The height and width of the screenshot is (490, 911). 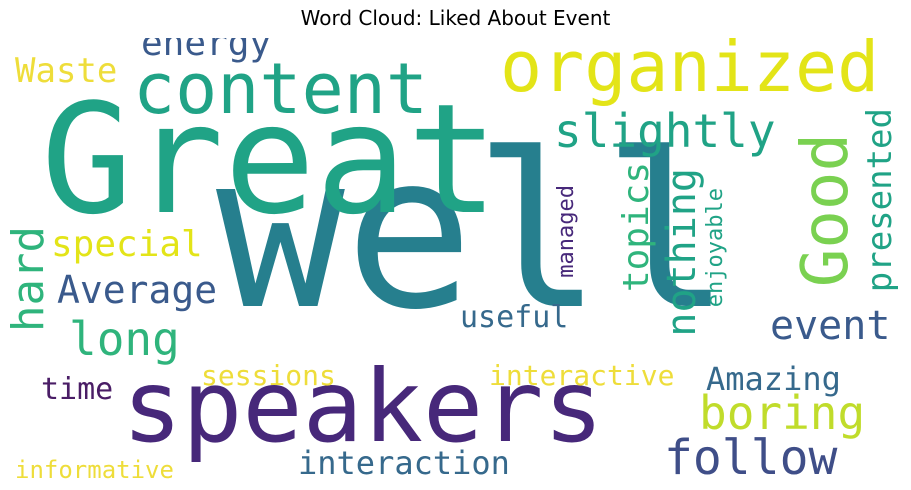 What do you see at coordinates (94, 469) in the screenshot?
I see `word-informative: informative` at bounding box center [94, 469].